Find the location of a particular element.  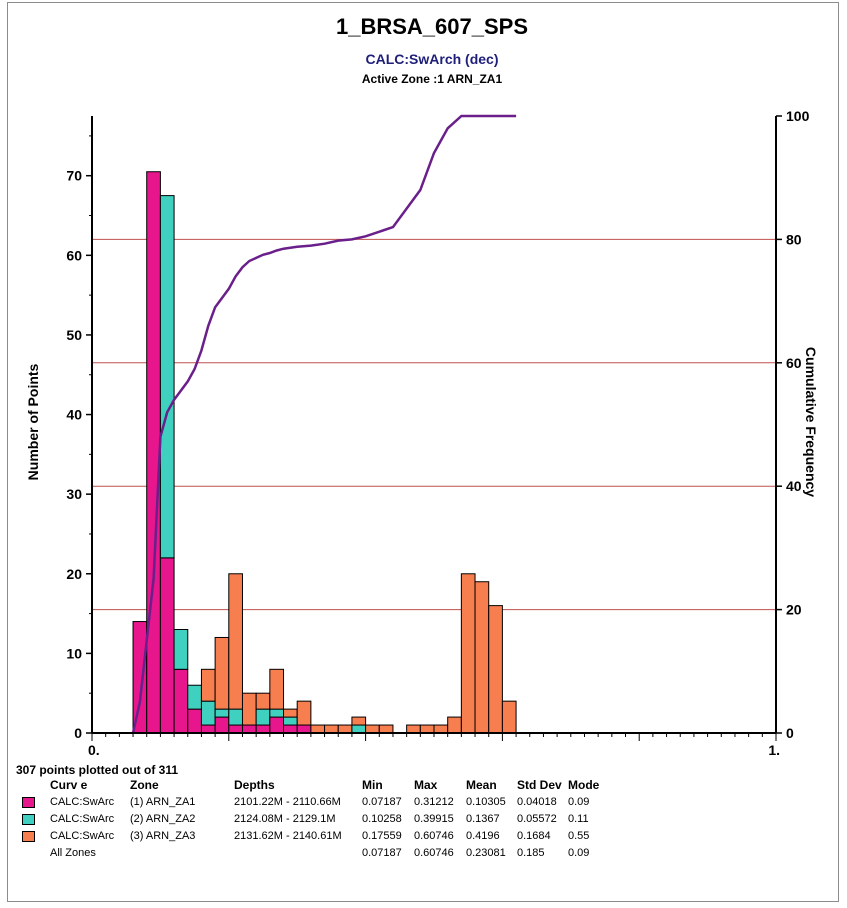

stats-header-mean: Mean is located at coordinates (481, 785).